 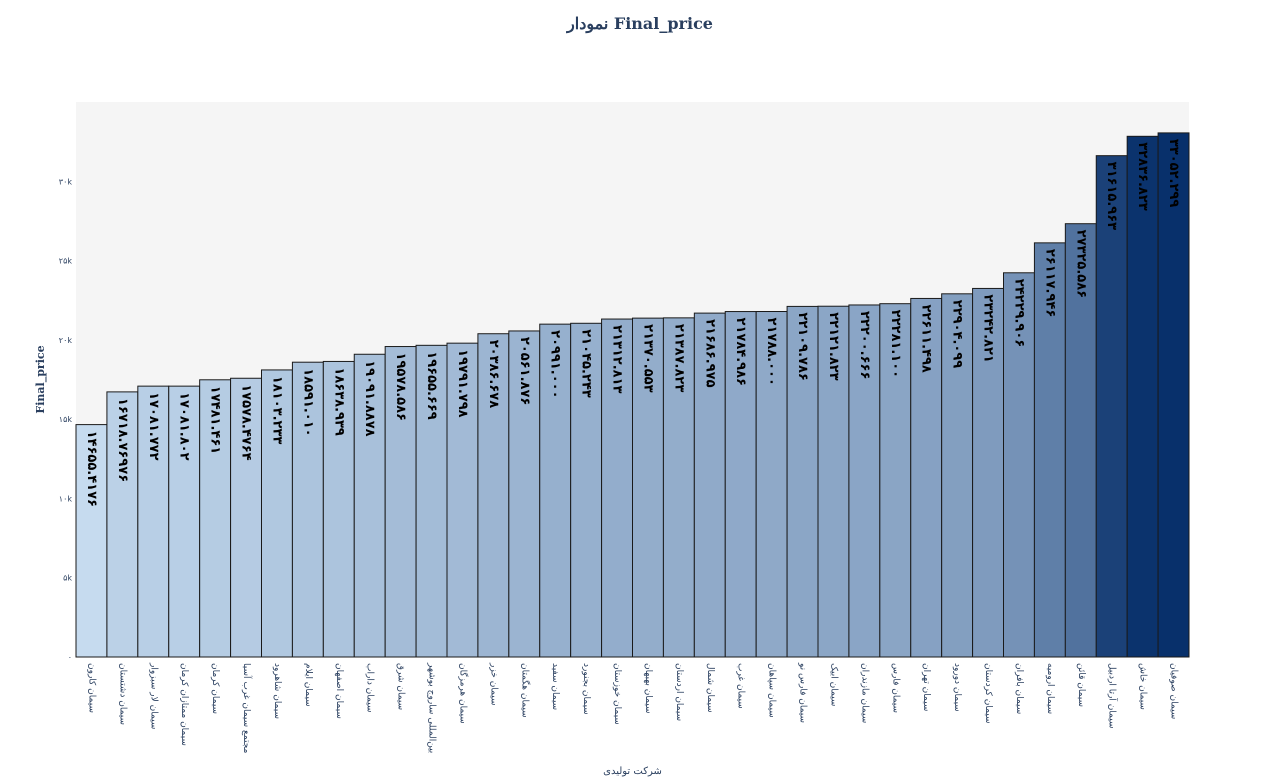 I want to click on bar-value-label: ۲۱۷۸۸.۰۰۰, so click(x=771, y=352).